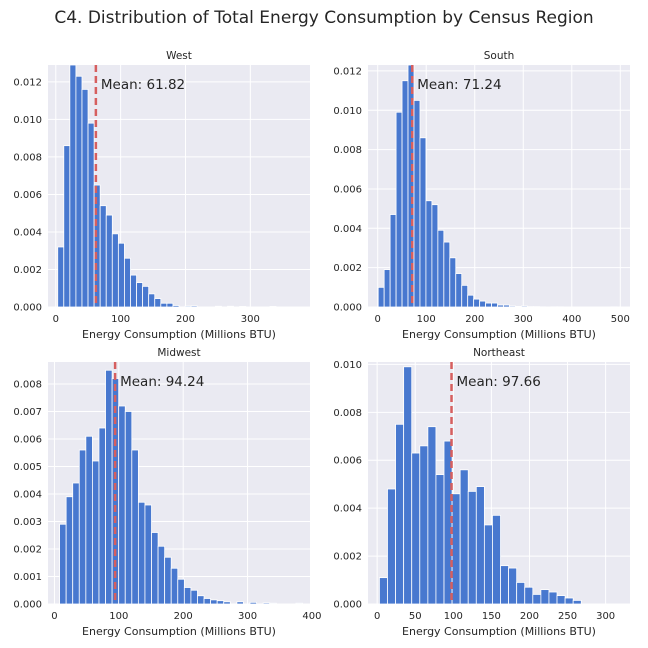 The height and width of the screenshot is (648, 648). Describe the element at coordinates (499, 382) in the screenshot. I see `mean-annotation: Mean: 97.66` at that location.